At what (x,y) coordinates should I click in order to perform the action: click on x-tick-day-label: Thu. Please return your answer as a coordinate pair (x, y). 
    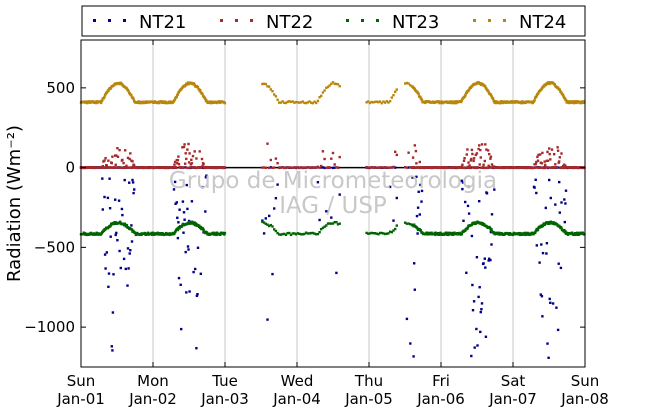
    Looking at the image, I should click on (368, 381).